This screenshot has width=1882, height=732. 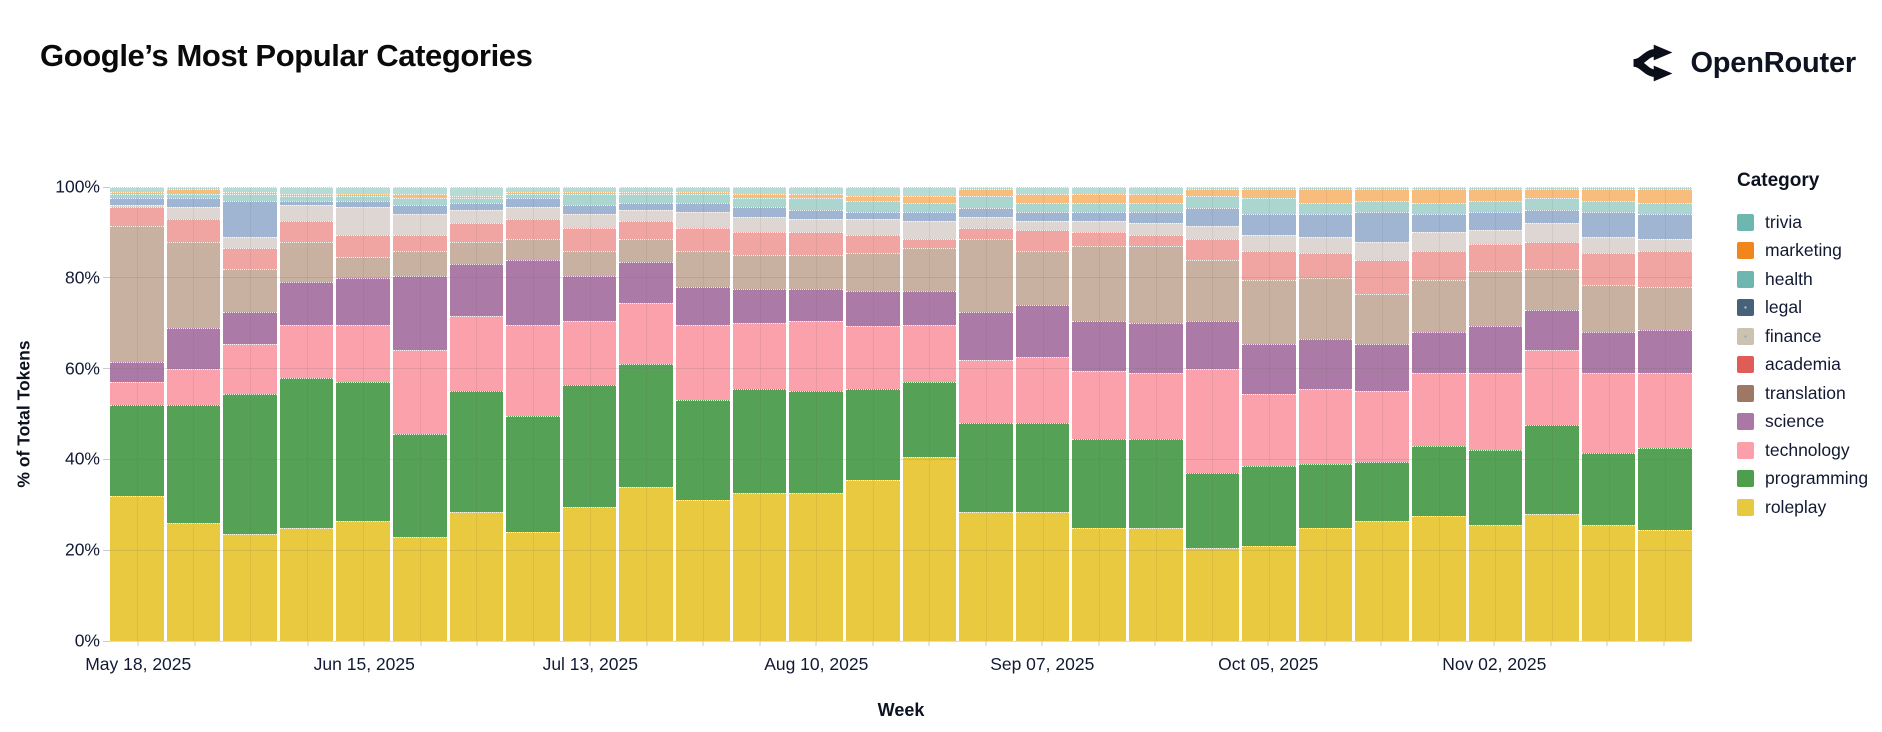 I want to click on bar-week-aug-31-2025, so click(x=986, y=414).